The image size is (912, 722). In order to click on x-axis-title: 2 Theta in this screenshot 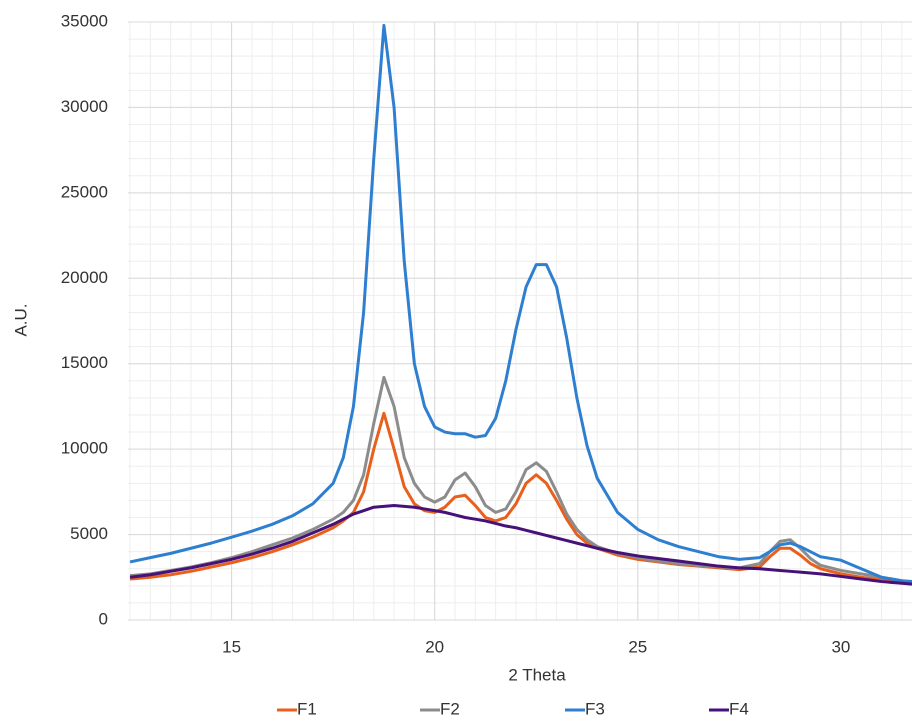, I will do `click(537, 674)`.